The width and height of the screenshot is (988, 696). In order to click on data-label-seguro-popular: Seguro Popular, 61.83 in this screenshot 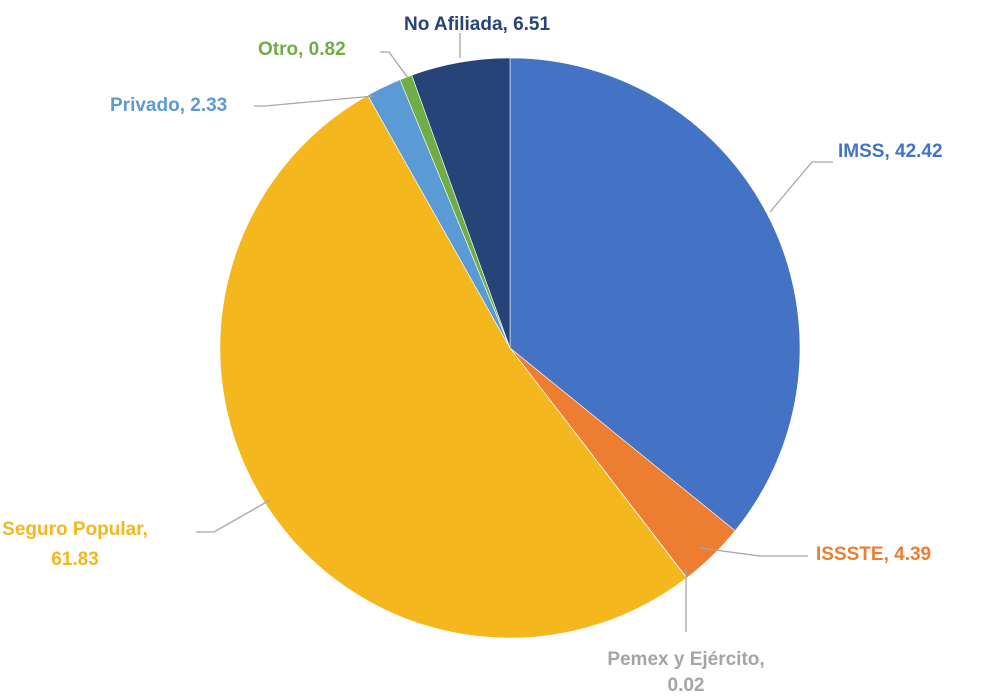, I will do `click(75, 544)`.